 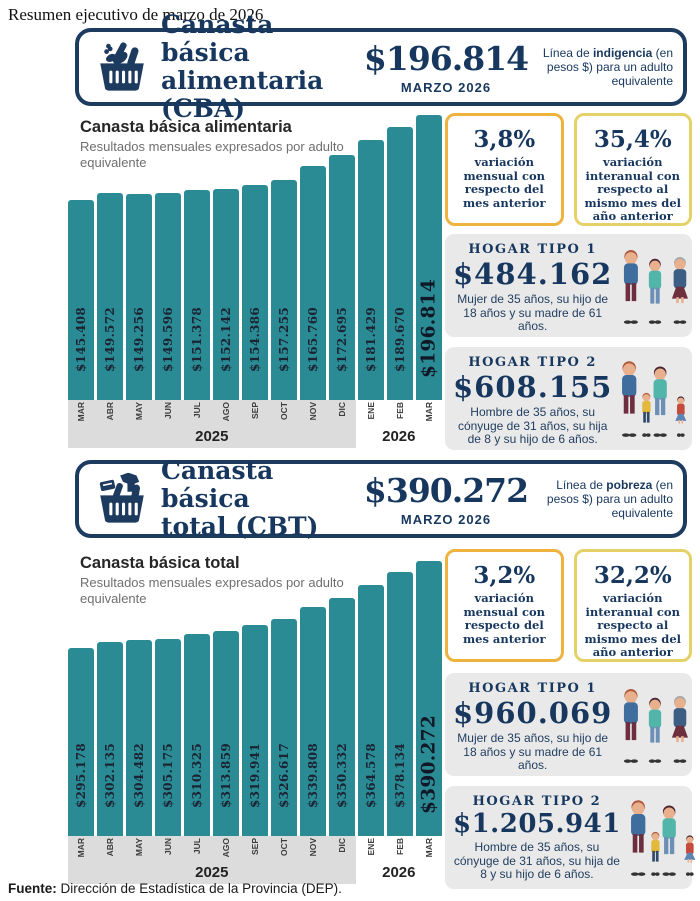 What do you see at coordinates (139, 737) in the screenshot?
I see `bar-may-2: $304.482` at bounding box center [139, 737].